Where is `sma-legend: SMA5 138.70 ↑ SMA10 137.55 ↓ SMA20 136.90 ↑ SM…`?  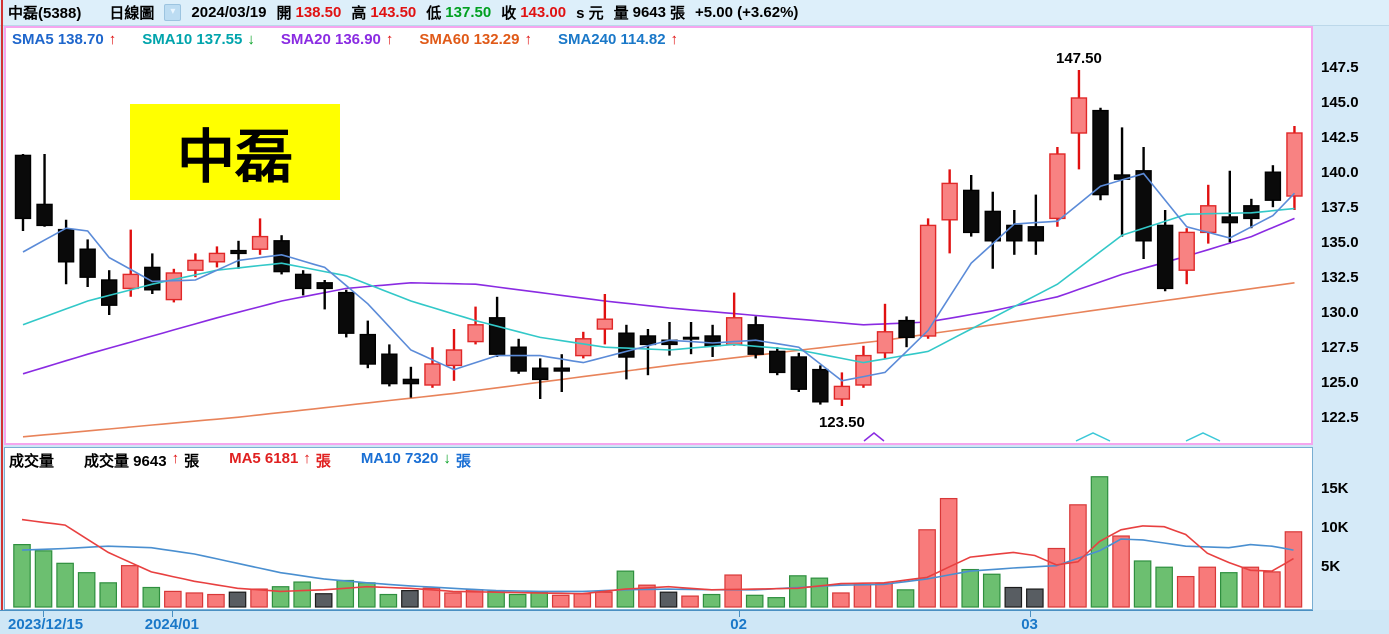
sma-legend: SMA5 138.70 ↑ SMA10 137.55 ↓ SMA20 136.90 ↑ SM… is located at coordinates (345, 39).